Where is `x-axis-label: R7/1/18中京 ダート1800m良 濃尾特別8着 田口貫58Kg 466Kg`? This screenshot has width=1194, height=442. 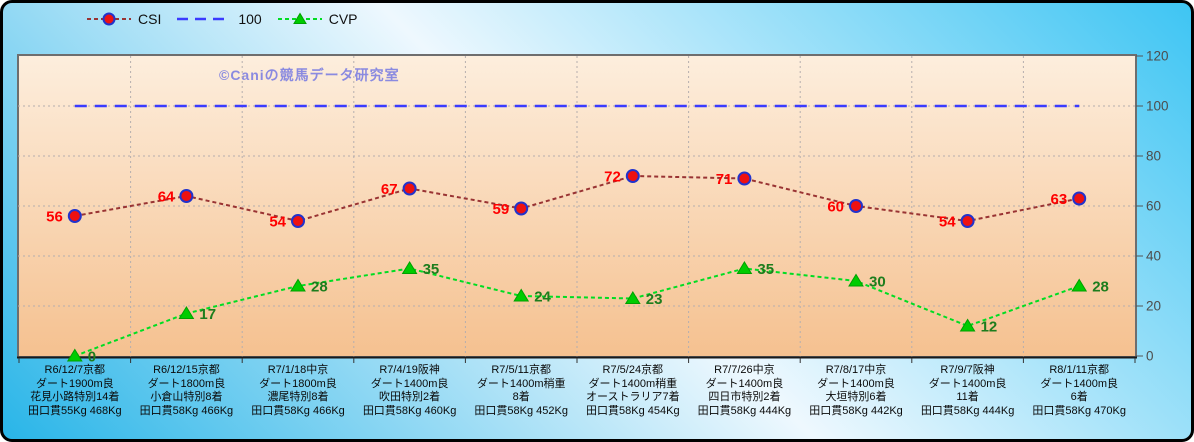 x-axis-label: R7/1/18中京 ダート1800m良 濃尾特別8着 田口貫58Kg 466Kg is located at coordinates (298, 391).